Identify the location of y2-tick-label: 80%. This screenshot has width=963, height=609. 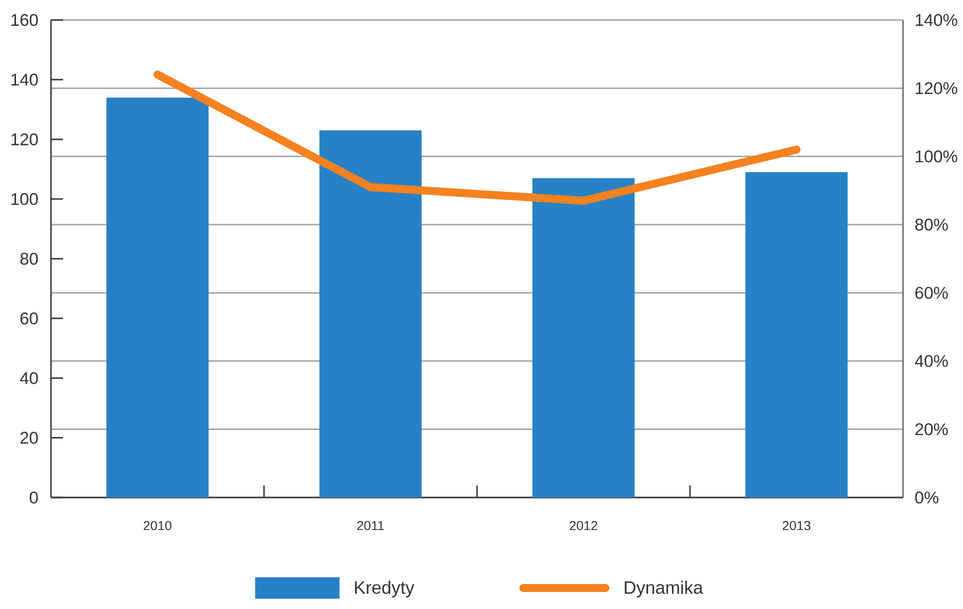
(931, 224).